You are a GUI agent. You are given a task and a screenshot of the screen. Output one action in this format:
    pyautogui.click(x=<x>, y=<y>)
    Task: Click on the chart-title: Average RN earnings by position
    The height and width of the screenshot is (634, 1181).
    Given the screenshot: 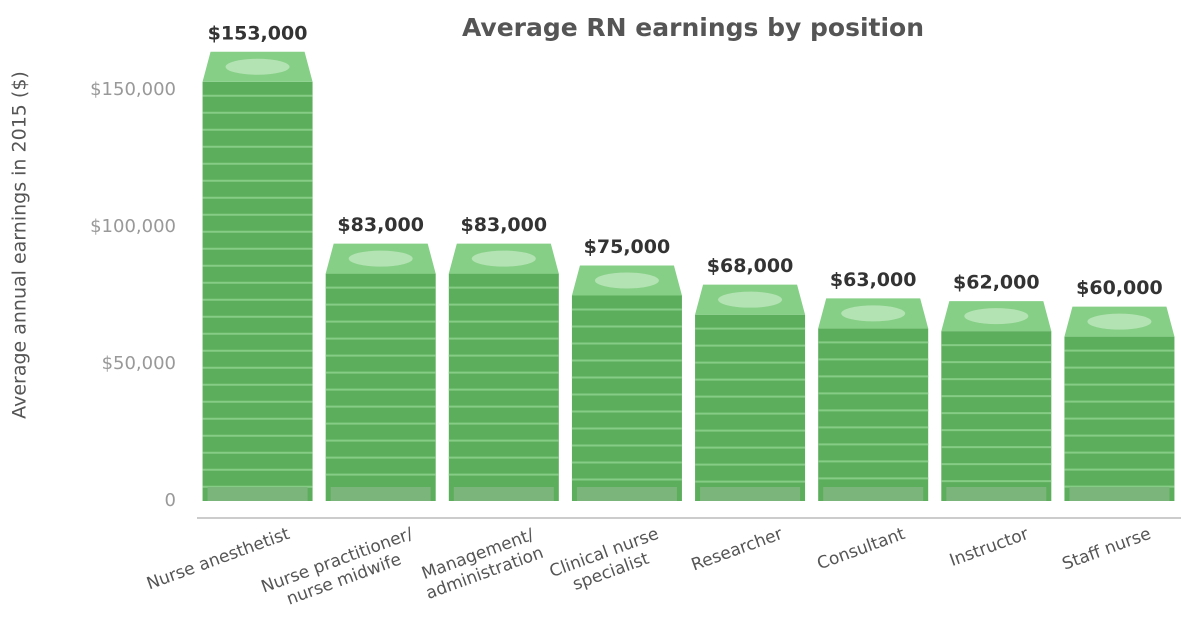 What is the action you would take?
    pyautogui.click(x=693, y=27)
    